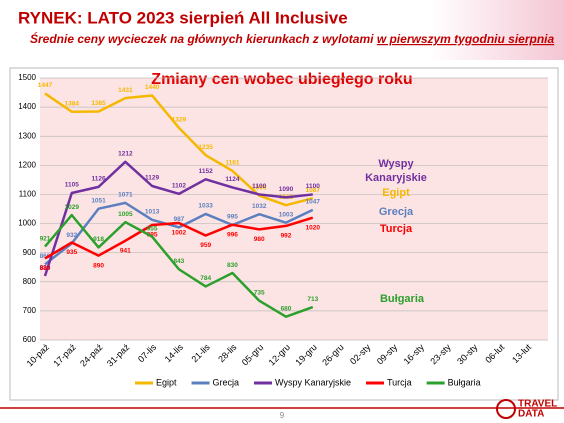 The width and height of the screenshot is (564, 423). What do you see at coordinates (506, 409) in the screenshot?
I see `logo-mark` at bounding box center [506, 409].